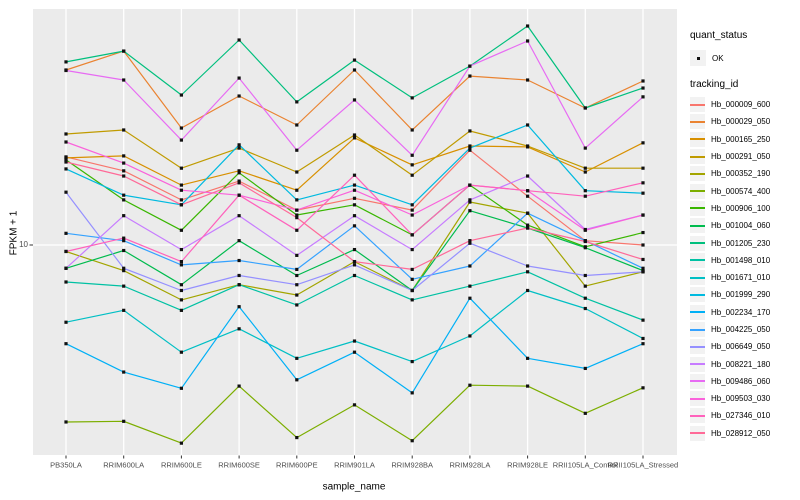 This screenshot has width=800, height=500. Describe the element at coordinates (744, 363) in the screenshot. I see `legend-item-Hb_008221_180: Hb_008221_180` at that location.